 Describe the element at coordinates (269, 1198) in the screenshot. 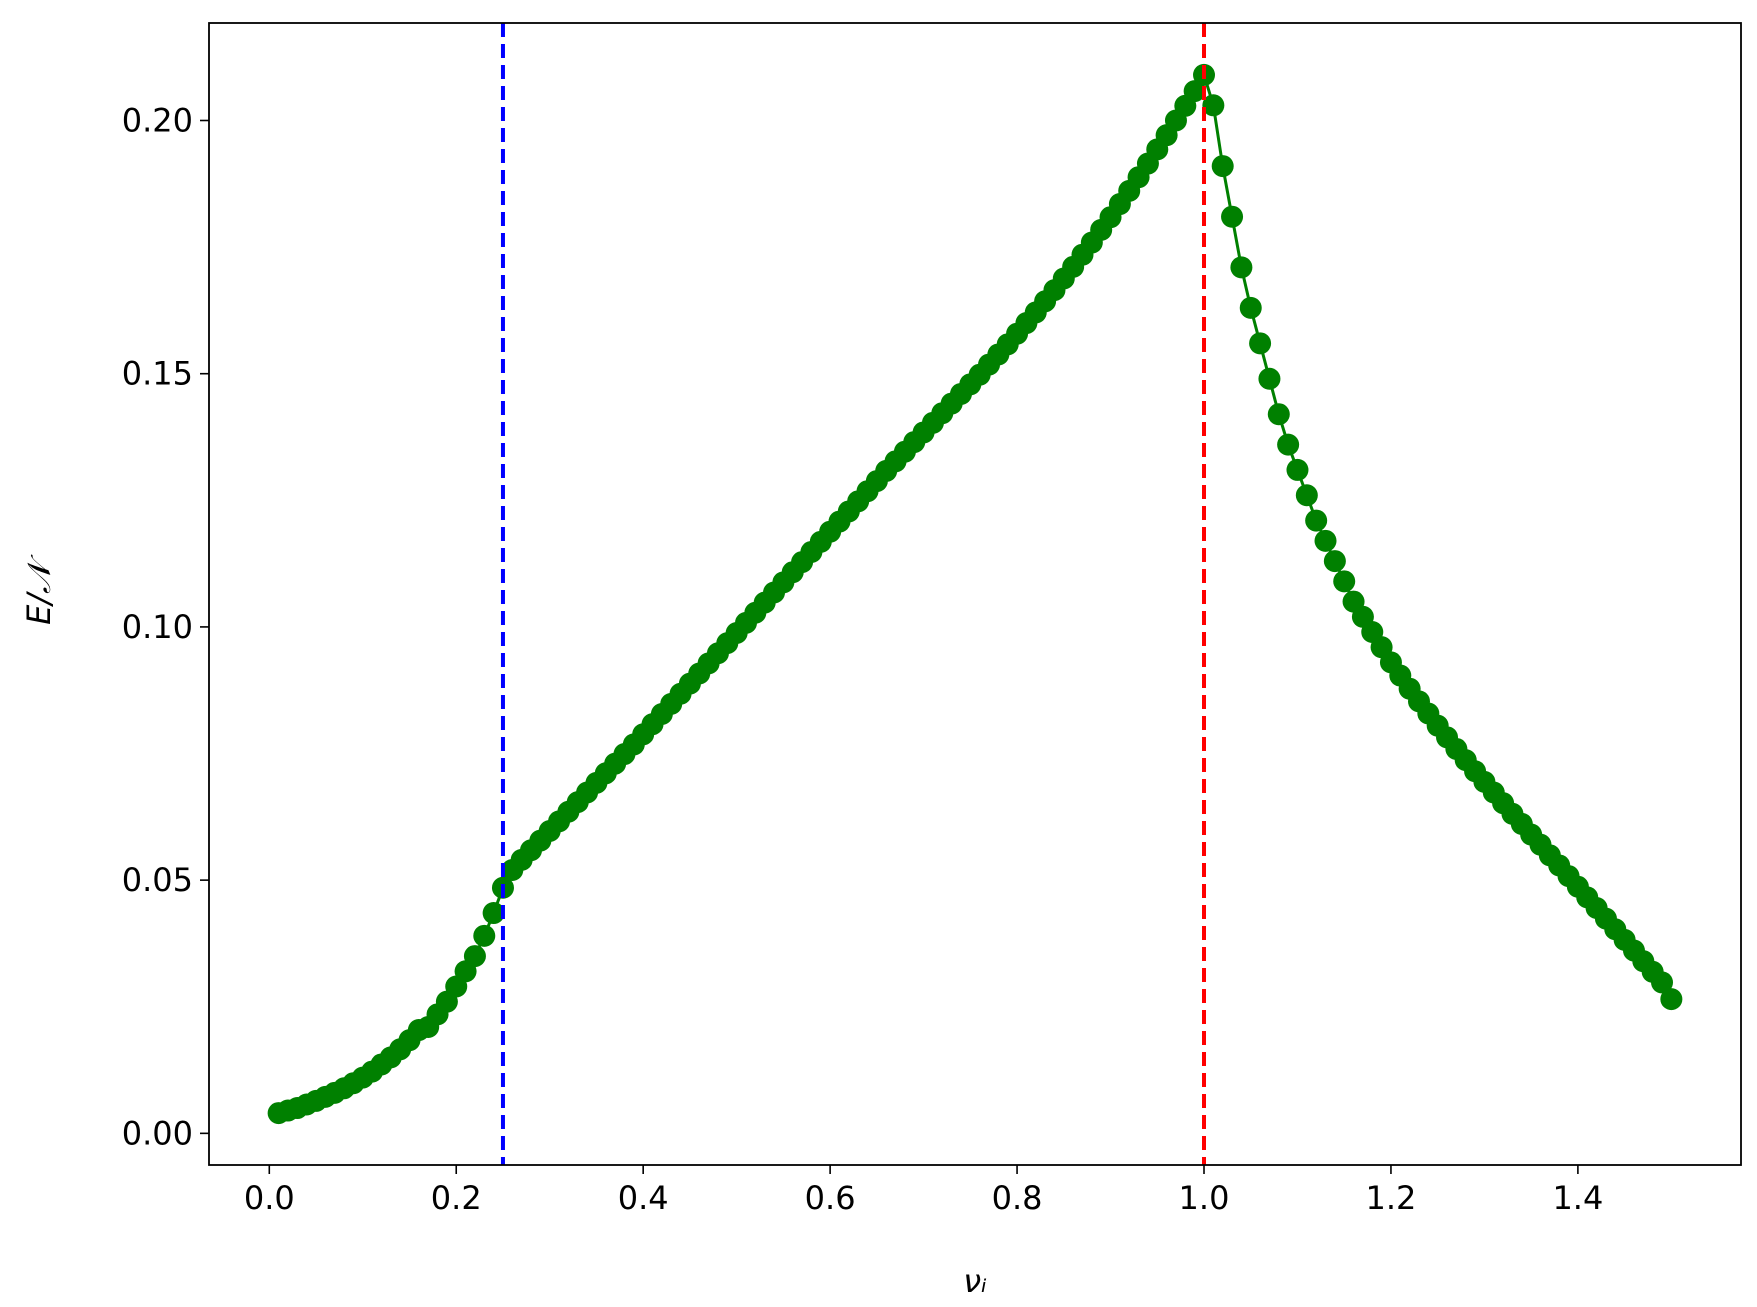

I see `x-tick-label: 0.0` at that location.